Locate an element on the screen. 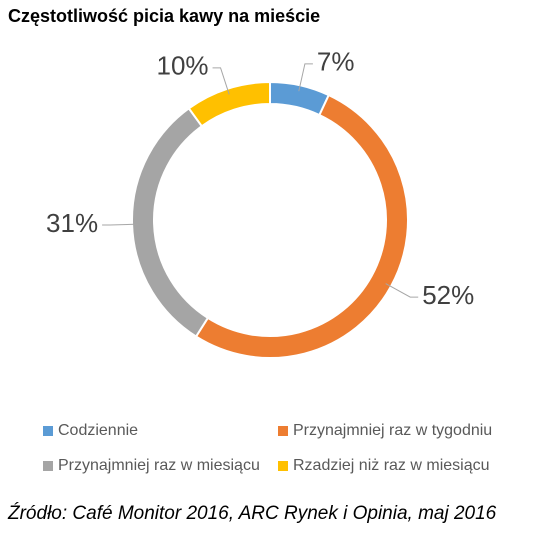 The image size is (555, 538). legend-label: Codziennie is located at coordinates (98, 430).